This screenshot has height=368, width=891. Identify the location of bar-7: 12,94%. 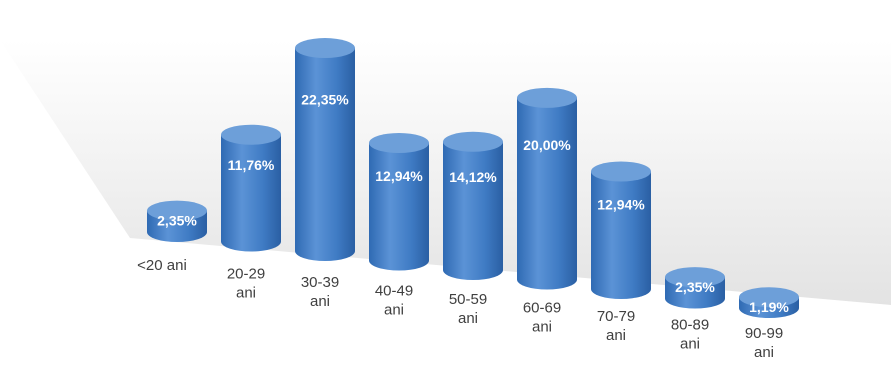
(621, 230).